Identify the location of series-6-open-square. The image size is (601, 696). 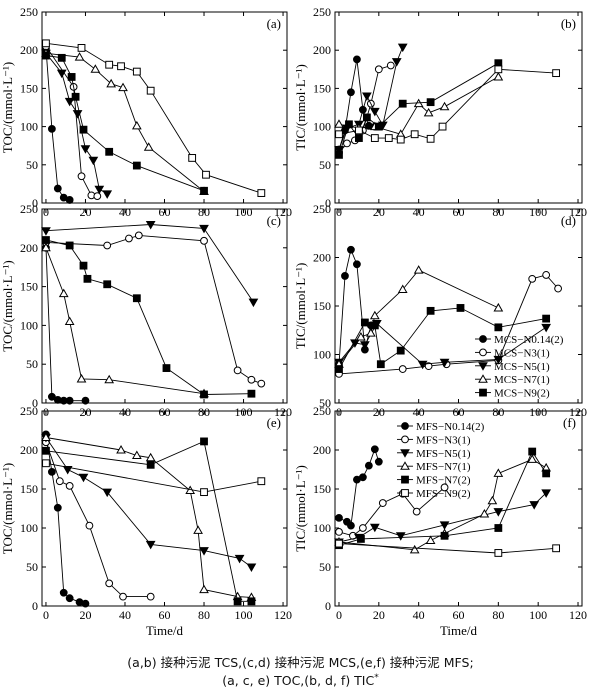
(448, 548).